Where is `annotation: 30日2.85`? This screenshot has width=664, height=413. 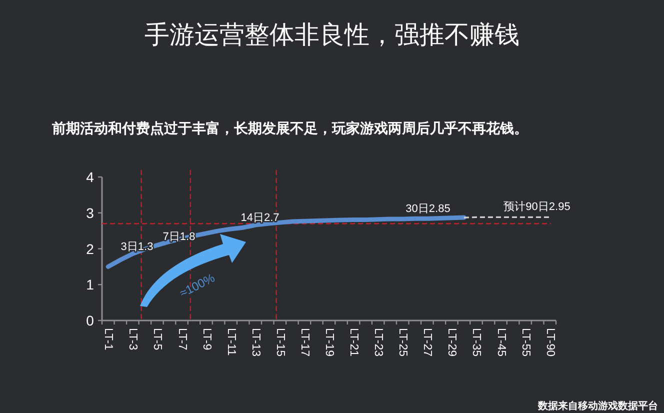 annotation: 30日2.85 is located at coordinates (428, 209).